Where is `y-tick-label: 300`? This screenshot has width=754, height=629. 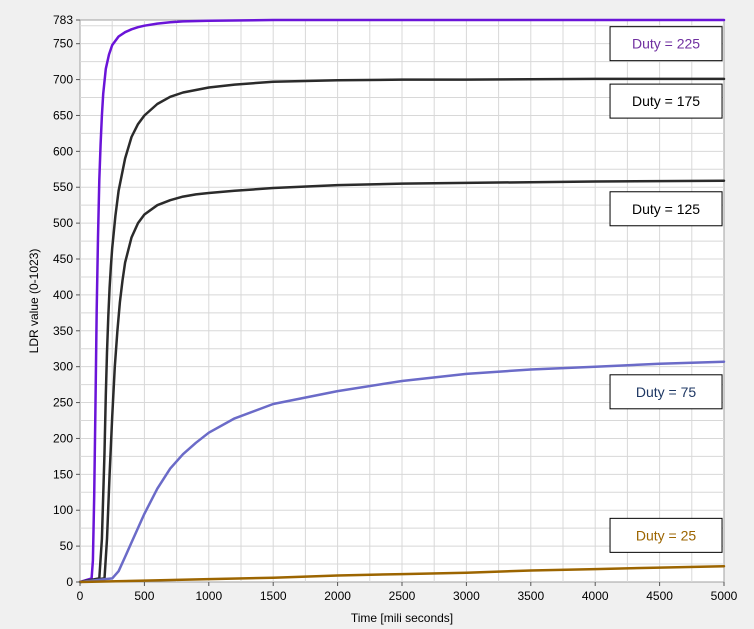
y-tick-label: 300 is located at coordinates (63, 367).